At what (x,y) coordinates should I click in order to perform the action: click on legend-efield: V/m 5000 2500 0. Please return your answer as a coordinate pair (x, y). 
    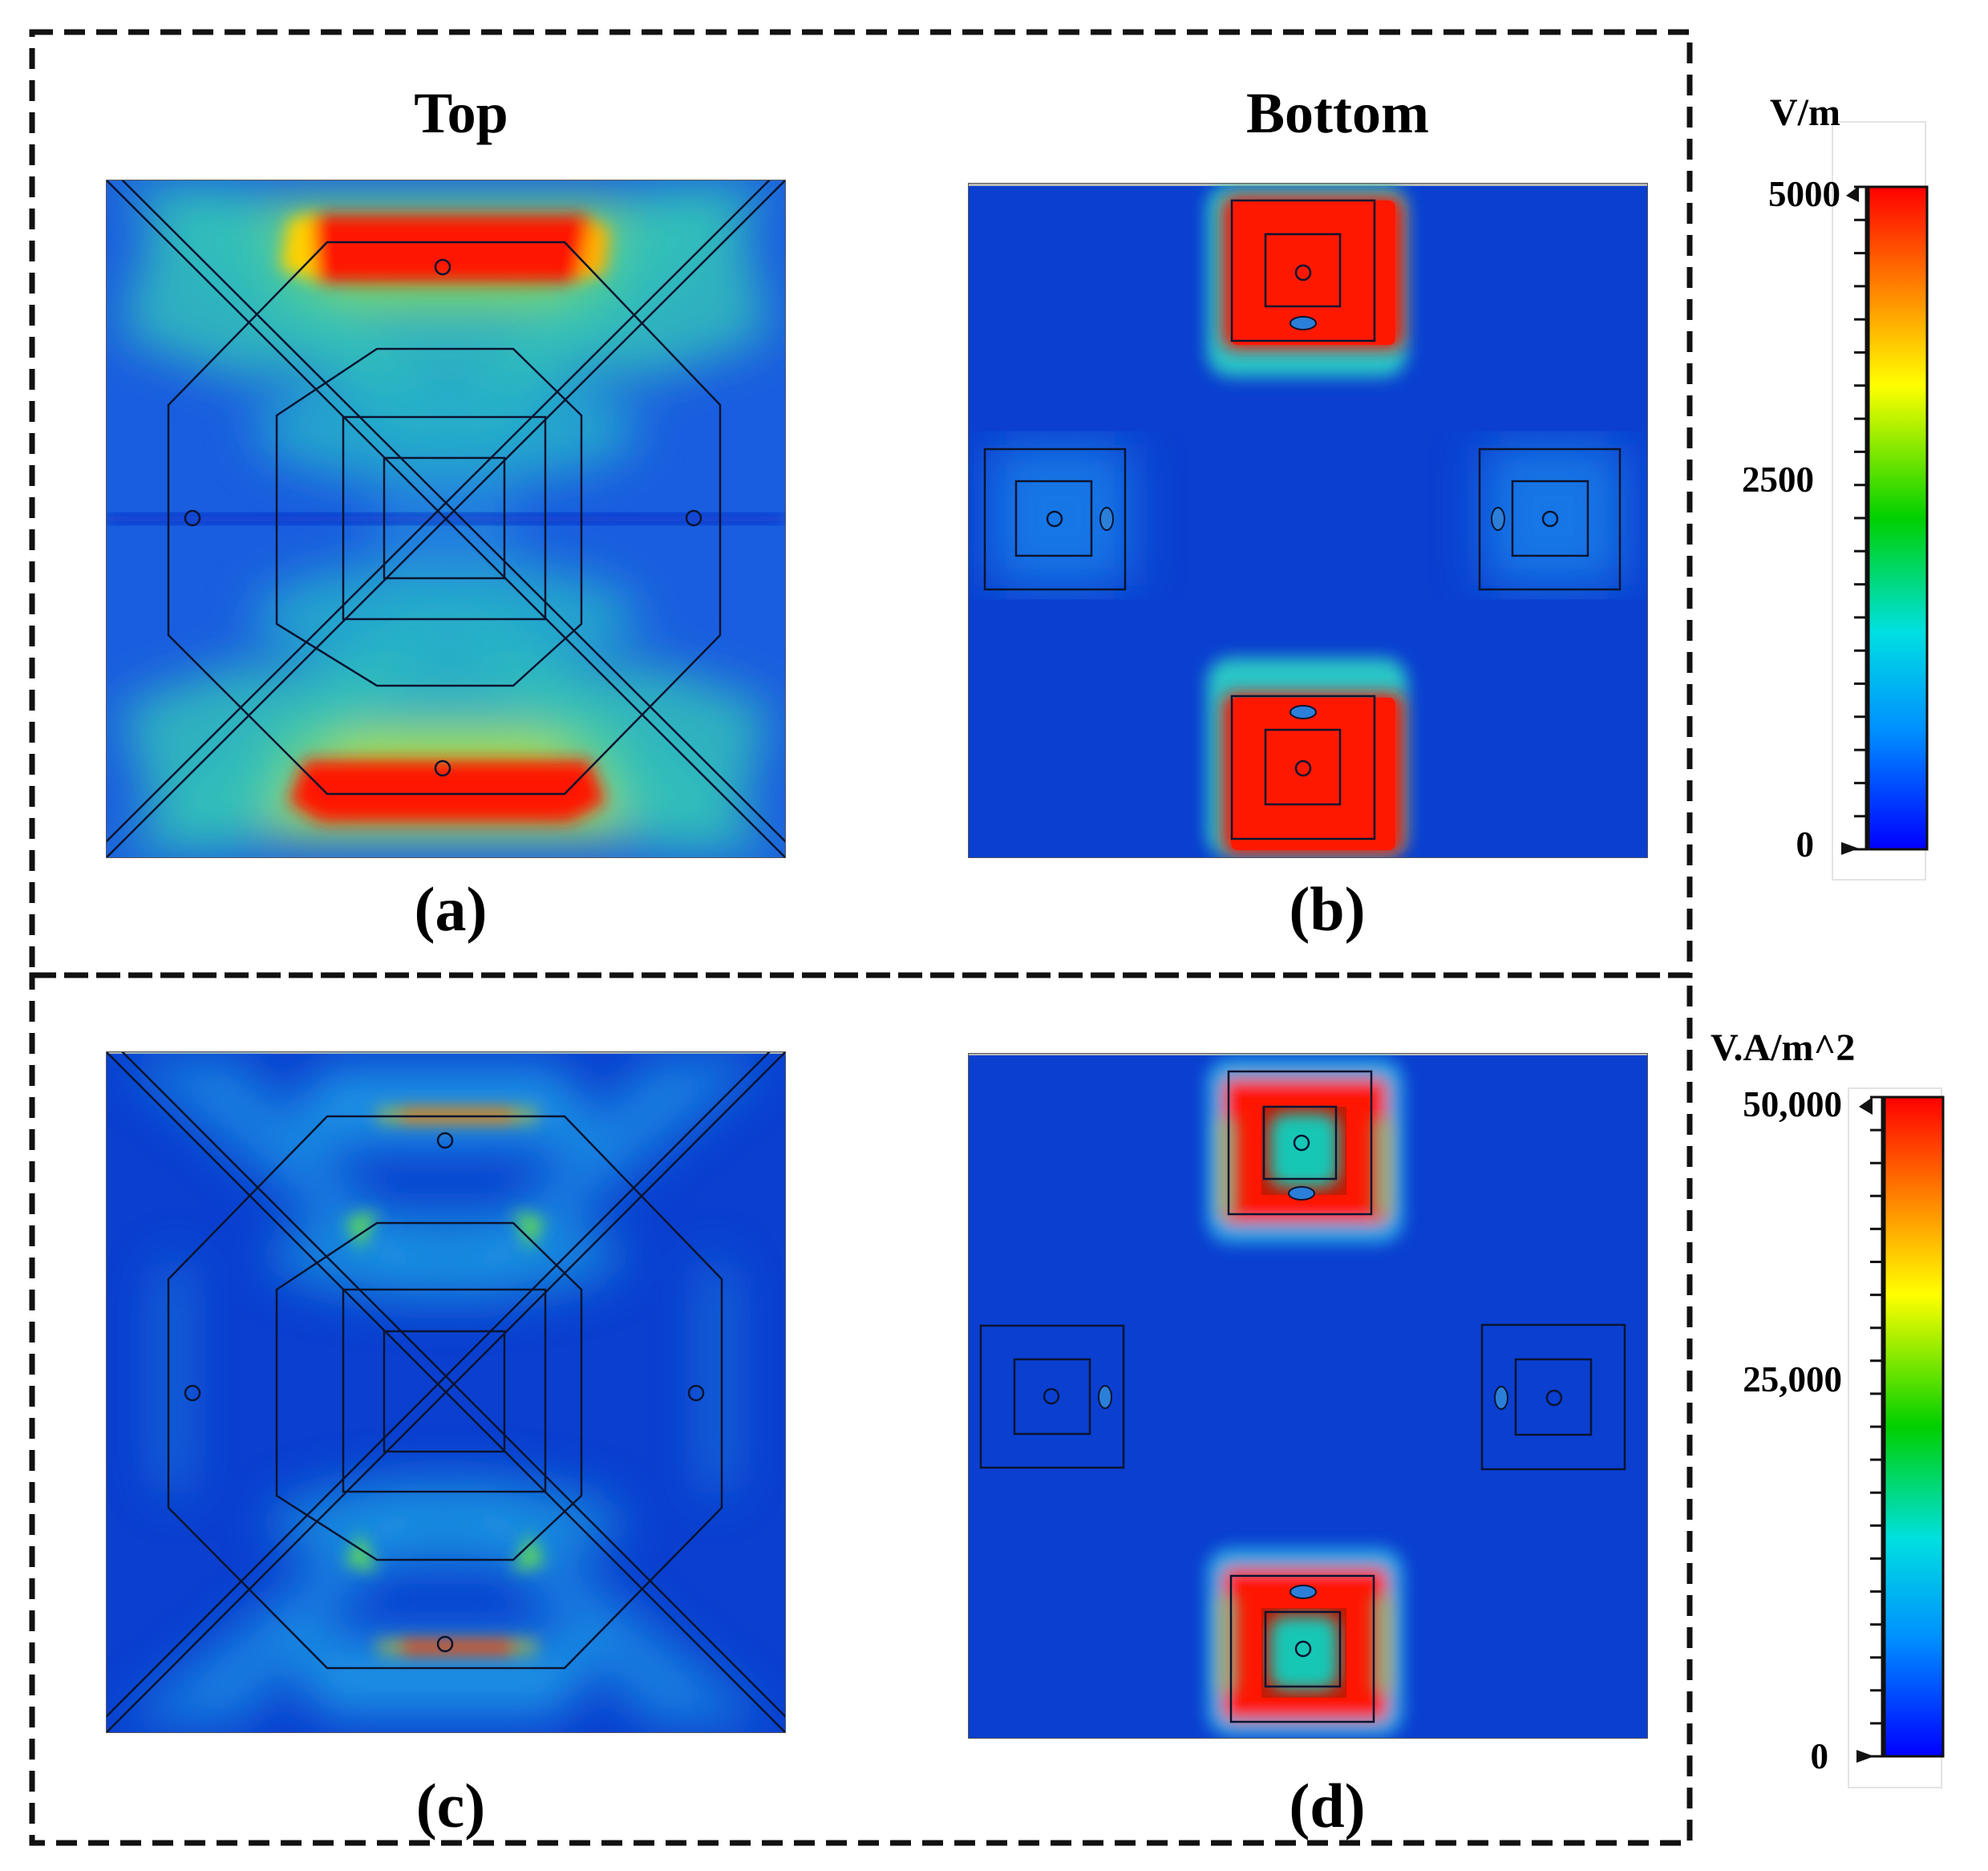
    Looking at the image, I should click on (1835, 486).